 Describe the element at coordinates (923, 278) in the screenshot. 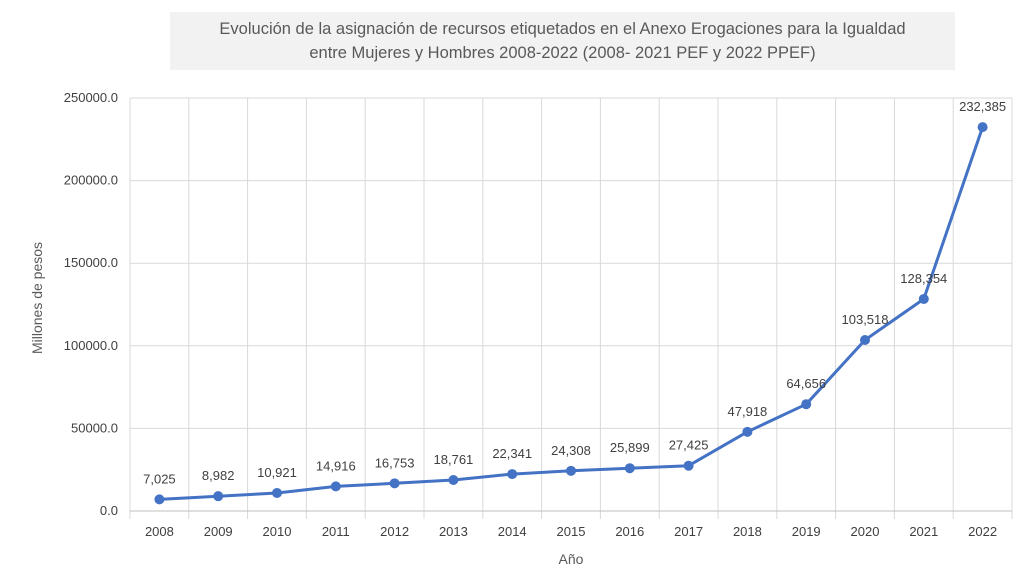

I see `data-label: 128,354` at that location.